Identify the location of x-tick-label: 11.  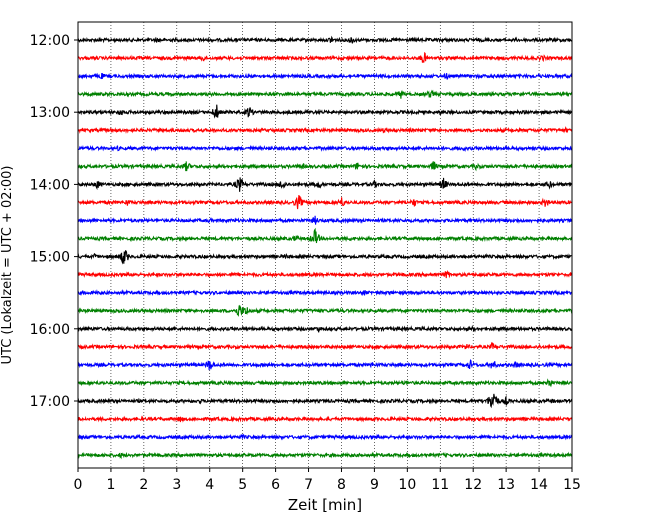
(440, 485).